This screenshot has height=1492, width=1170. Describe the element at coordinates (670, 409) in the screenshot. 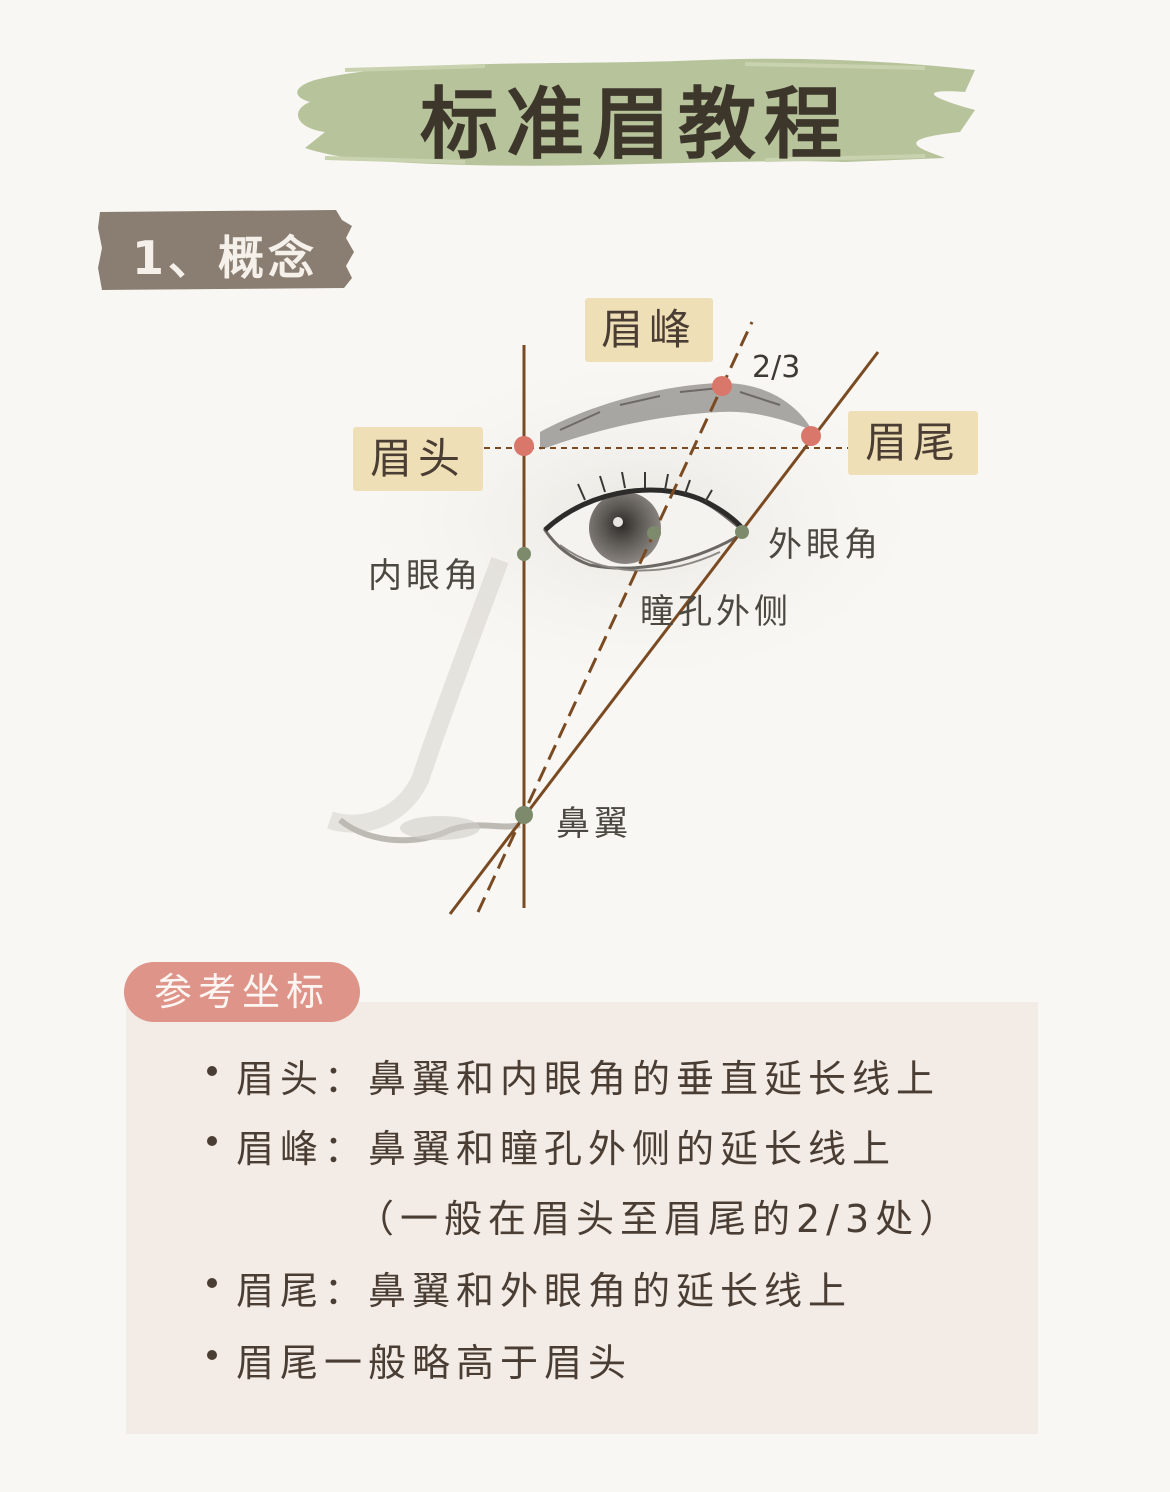

I see `eyebrow-hairs` at that location.